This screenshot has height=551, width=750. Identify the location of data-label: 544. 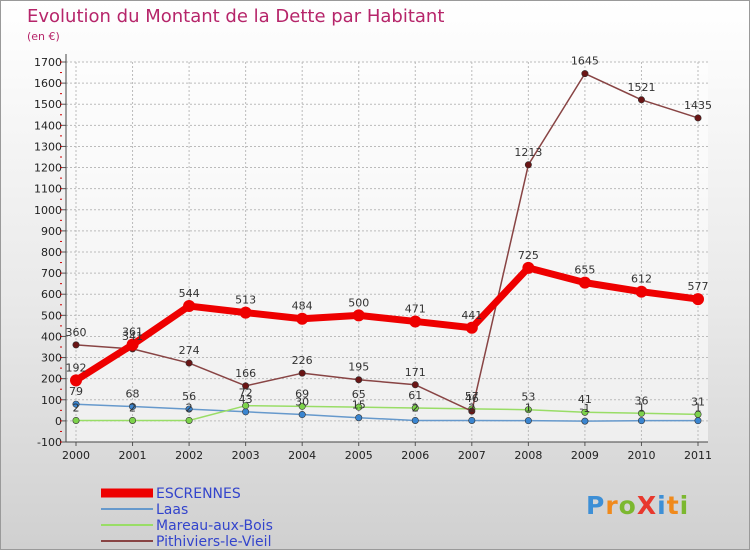
(189, 293).